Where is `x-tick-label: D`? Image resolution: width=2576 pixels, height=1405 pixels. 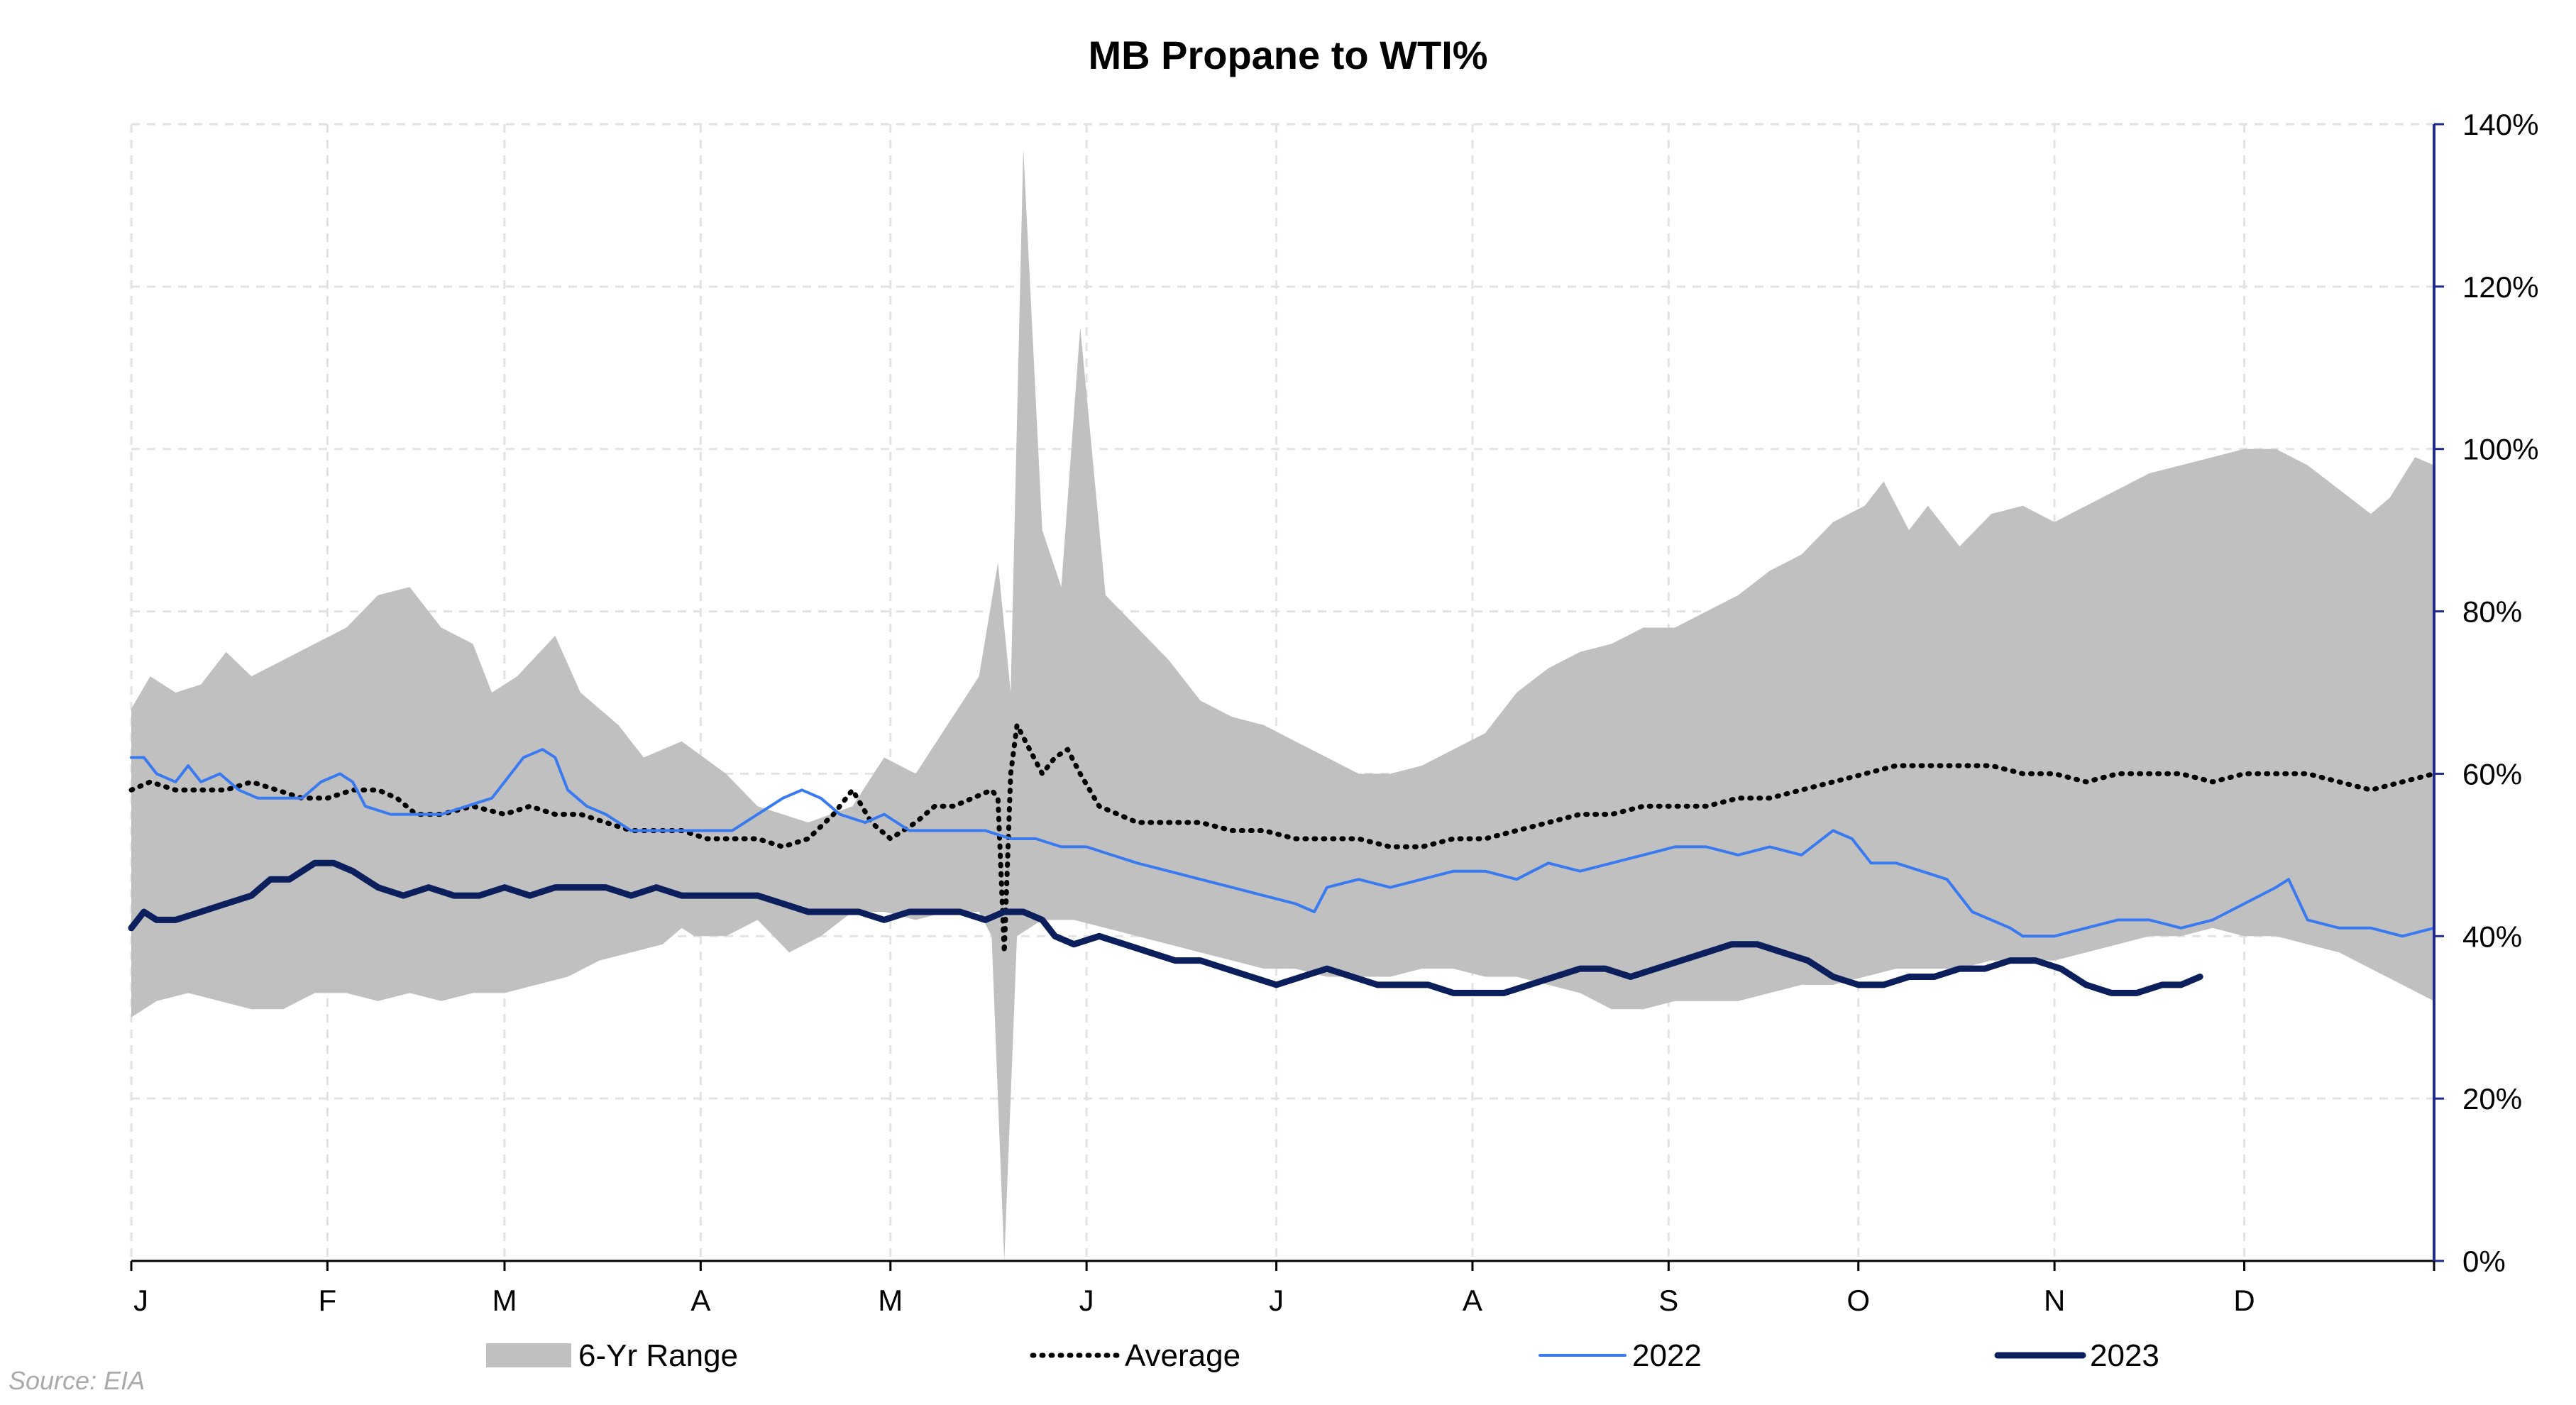 x-tick-label: D is located at coordinates (2244, 1300).